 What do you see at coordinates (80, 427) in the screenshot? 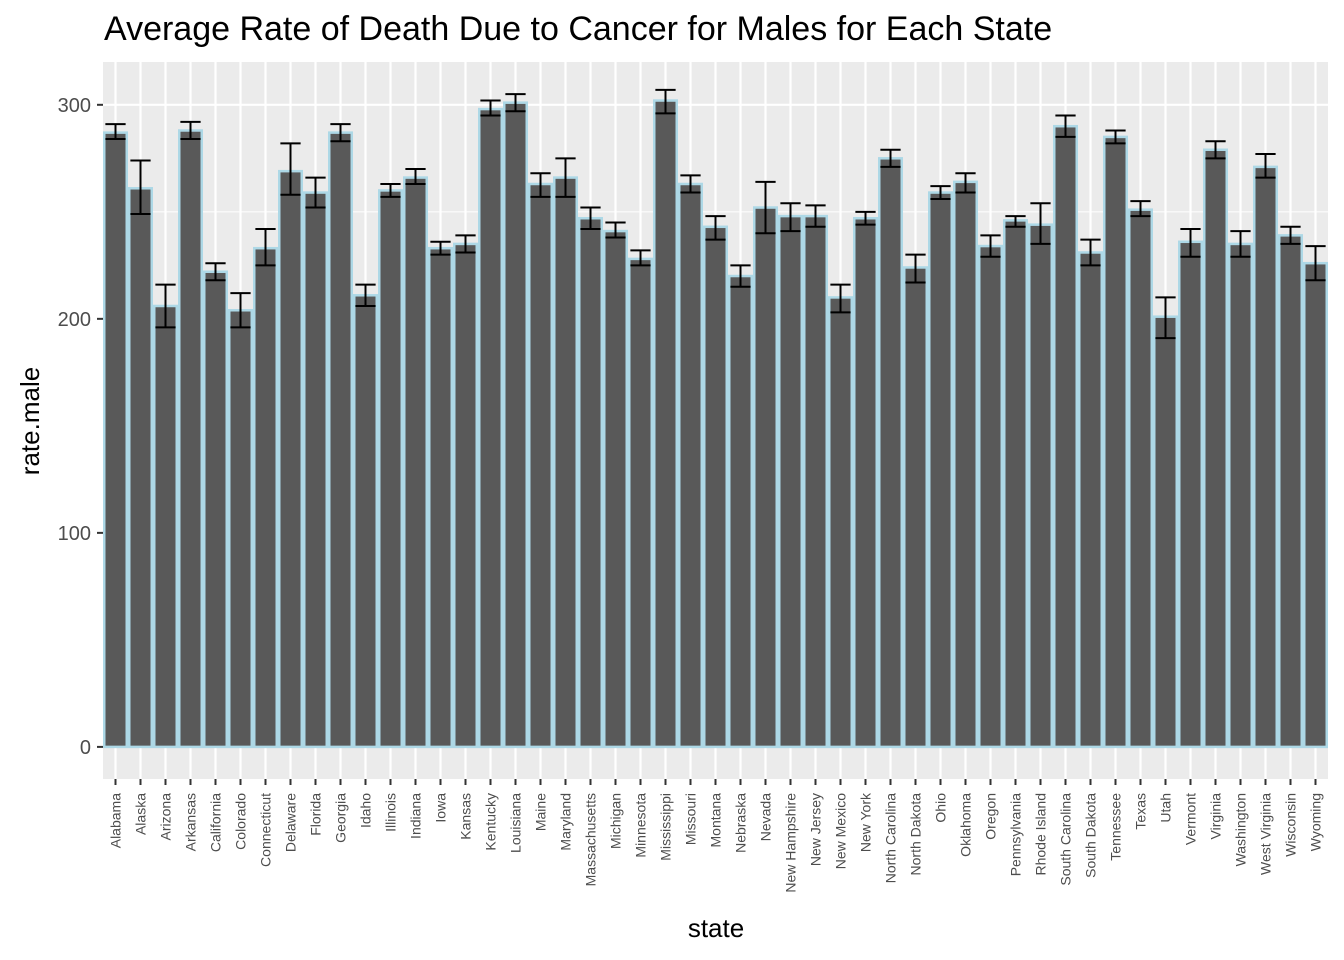
I see `y-axis: 0 100 200 300` at bounding box center [80, 427].